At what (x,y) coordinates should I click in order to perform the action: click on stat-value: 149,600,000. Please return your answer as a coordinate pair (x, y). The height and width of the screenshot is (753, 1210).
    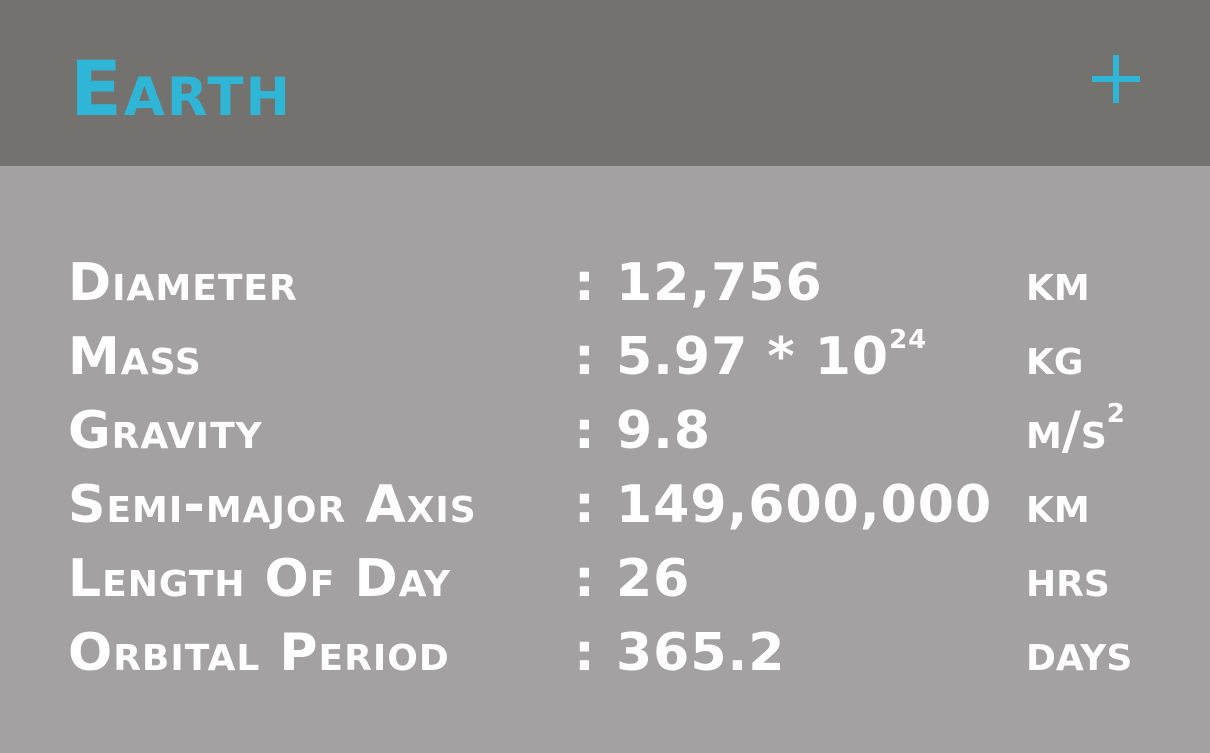
    Looking at the image, I should click on (804, 505).